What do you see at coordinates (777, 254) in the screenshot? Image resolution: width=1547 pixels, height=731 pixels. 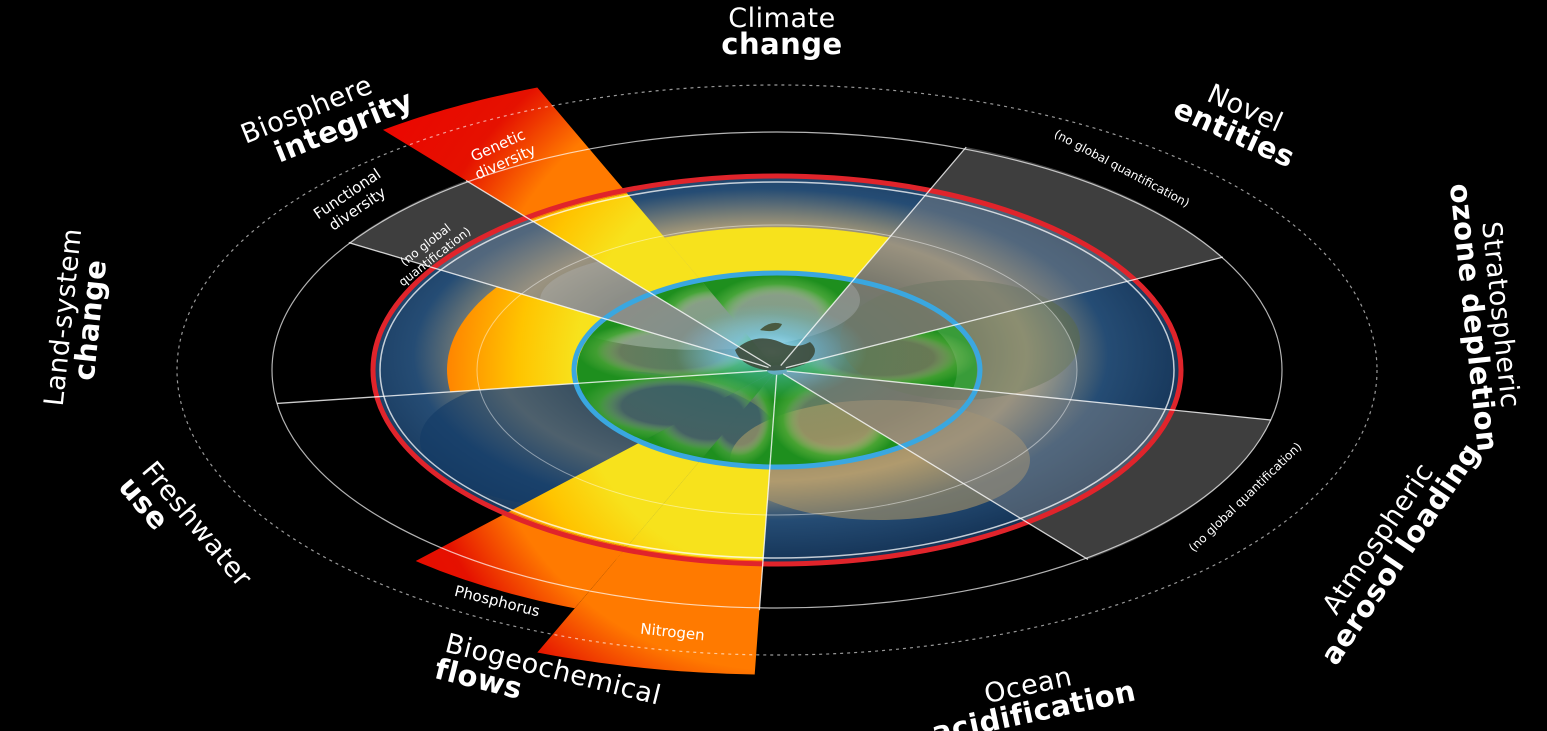 I see `risk-climate` at bounding box center [777, 254].